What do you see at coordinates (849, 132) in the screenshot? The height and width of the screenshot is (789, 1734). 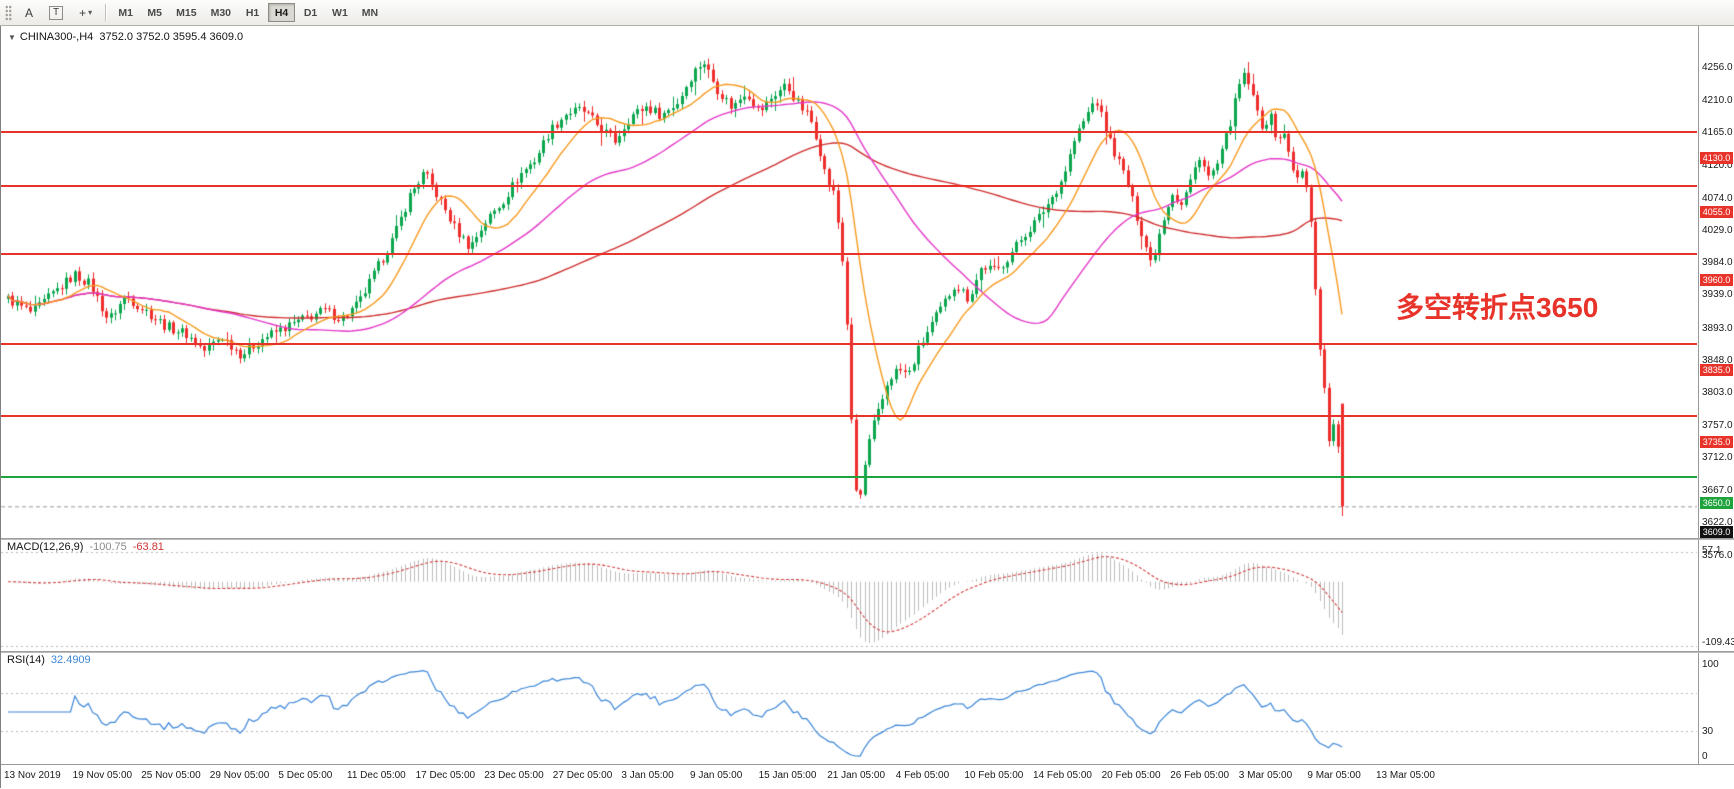 I see `horizontal-line-4130.0` at bounding box center [849, 132].